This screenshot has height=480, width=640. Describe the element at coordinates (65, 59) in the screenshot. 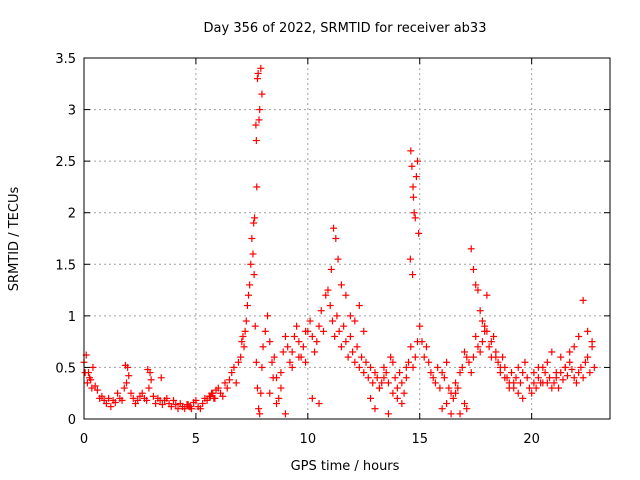

I see `y-tick-label: 3.5` at that location.